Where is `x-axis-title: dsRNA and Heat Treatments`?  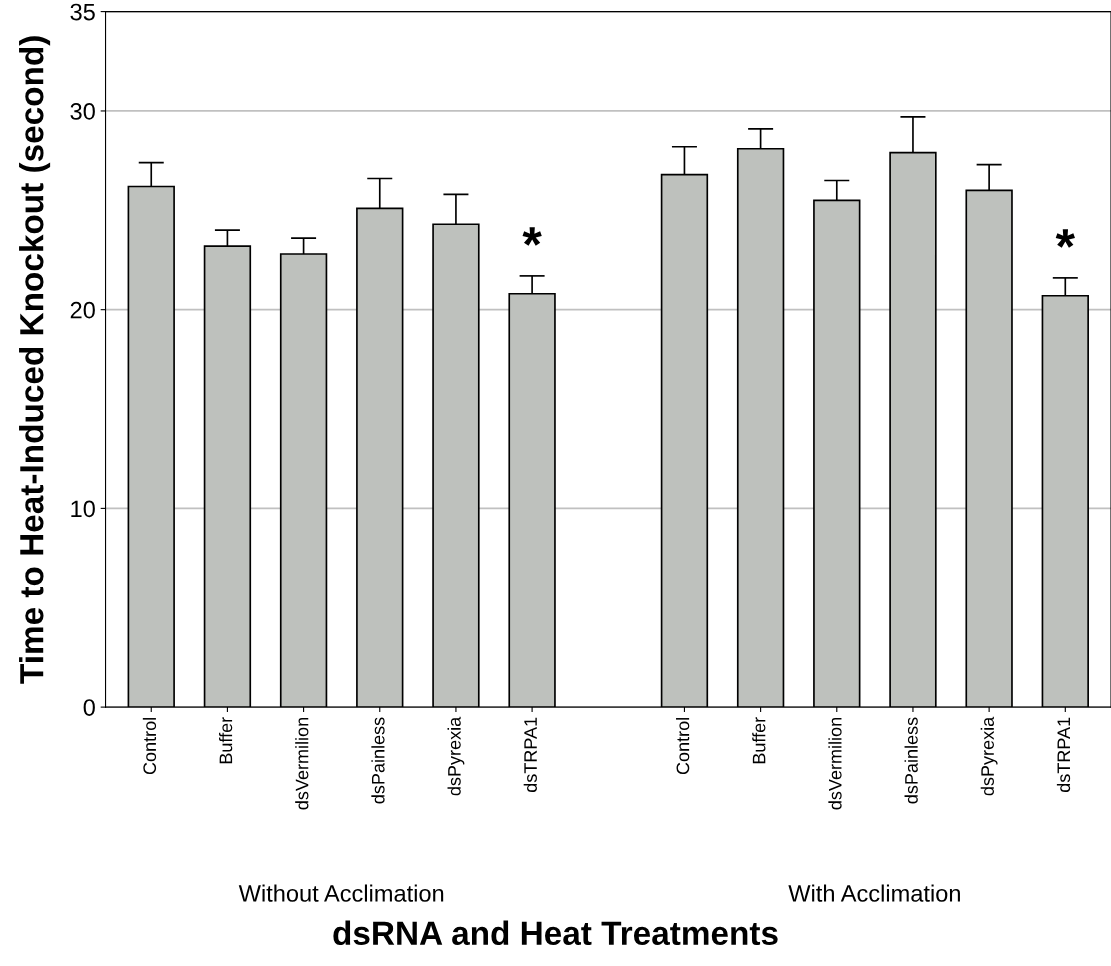 x-axis-title: dsRNA and Heat Treatments is located at coordinates (555, 933).